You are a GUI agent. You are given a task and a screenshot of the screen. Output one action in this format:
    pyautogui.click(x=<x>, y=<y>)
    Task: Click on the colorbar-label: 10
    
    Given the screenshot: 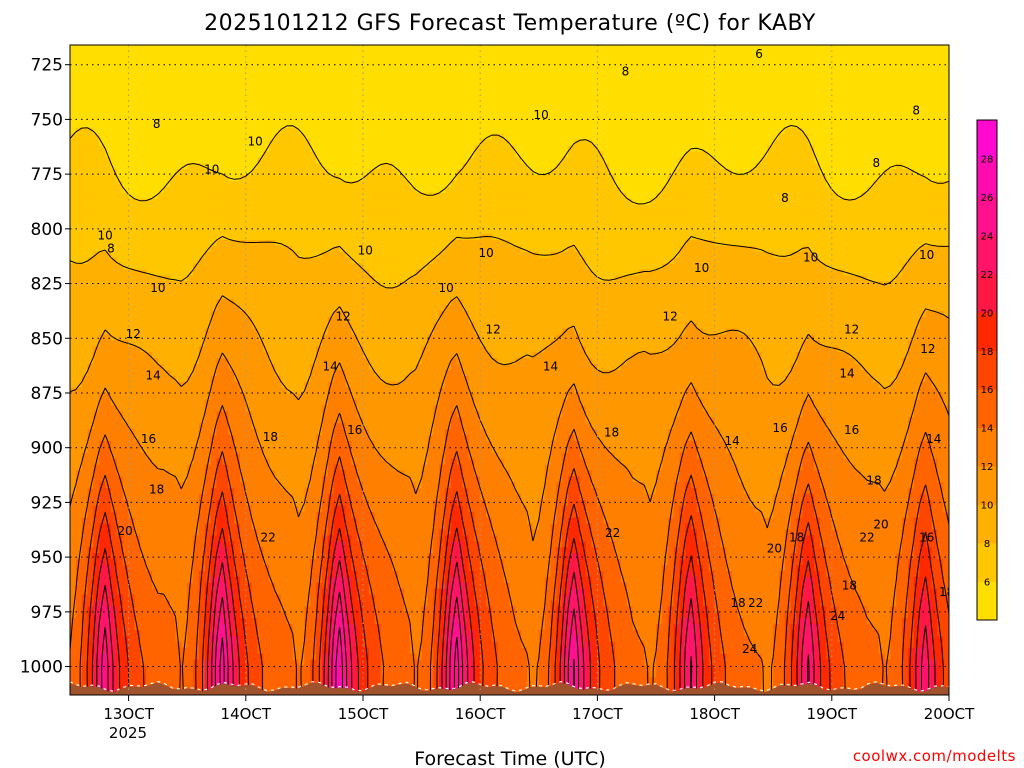 What is the action you would take?
    pyautogui.click(x=987, y=506)
    